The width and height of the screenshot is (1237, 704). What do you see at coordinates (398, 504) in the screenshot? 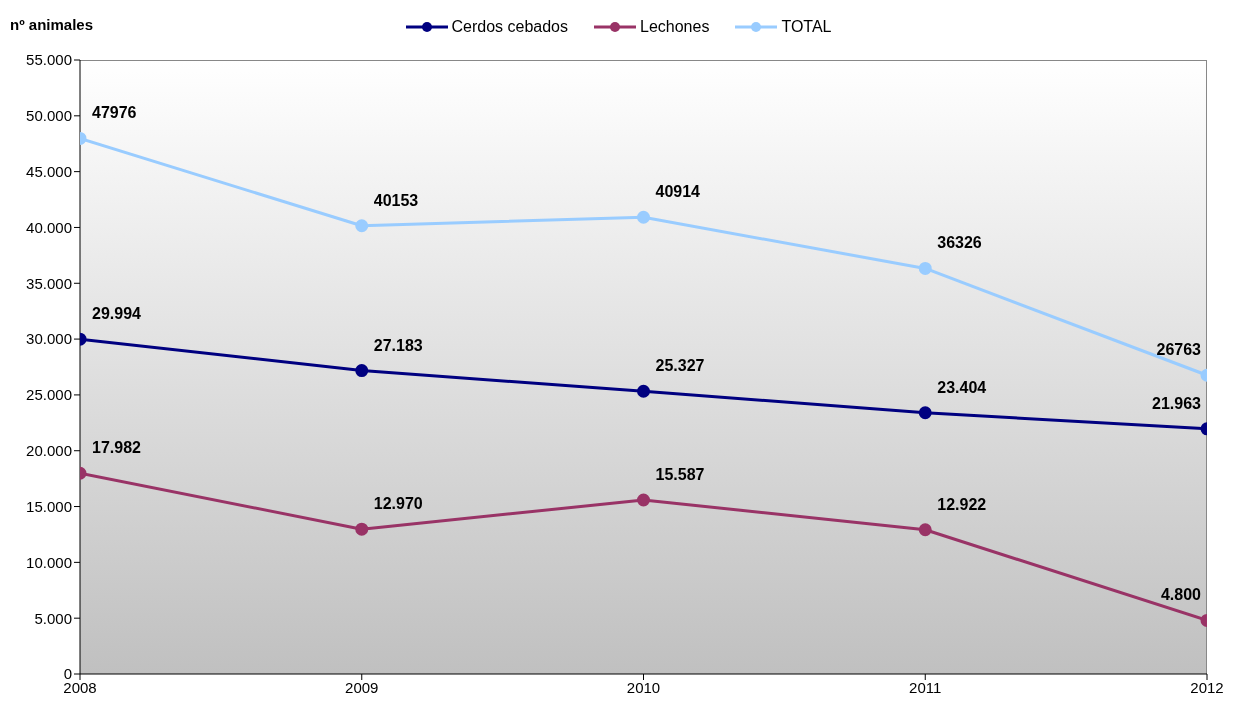
I see `data-label: 12.970` at bounding box center [398, 504].